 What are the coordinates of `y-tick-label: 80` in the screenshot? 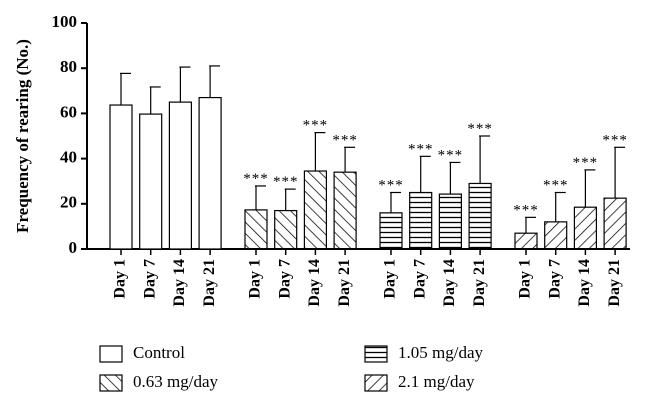 It's located at (68, 66).